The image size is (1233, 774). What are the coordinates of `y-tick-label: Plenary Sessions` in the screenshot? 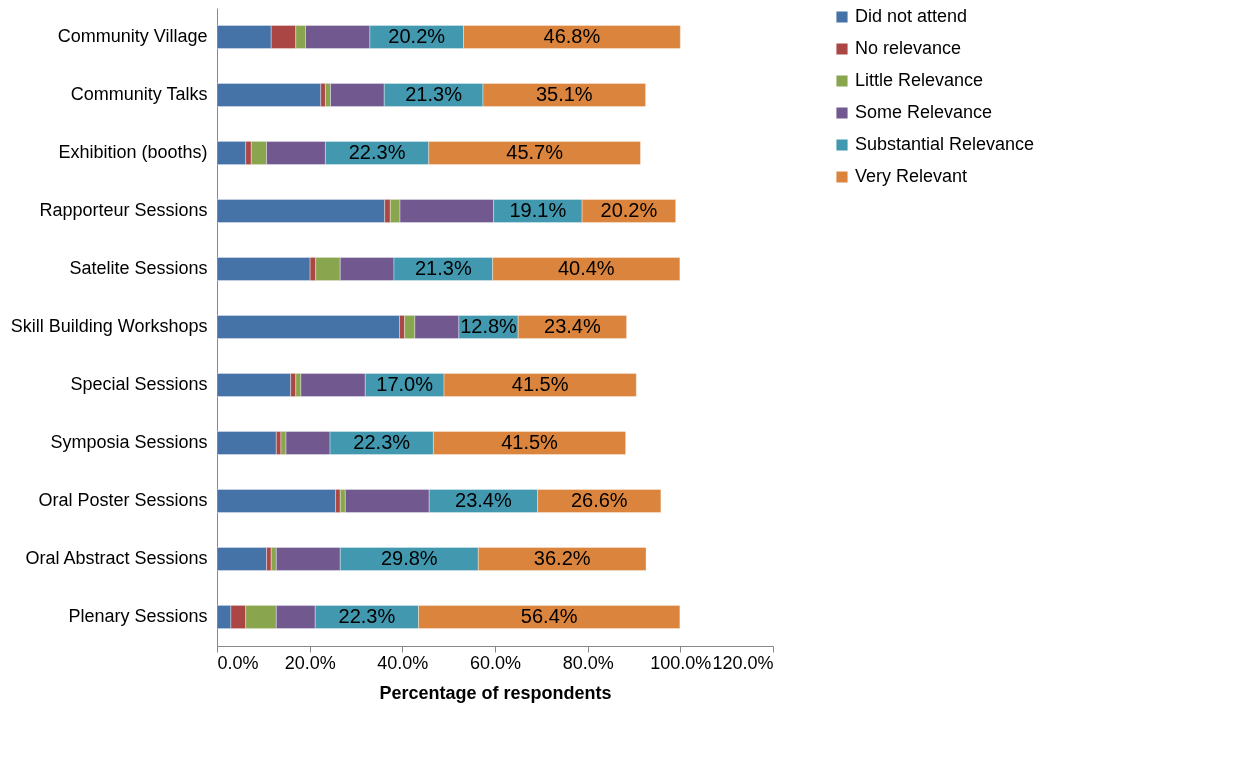 It's located at (138, 616).